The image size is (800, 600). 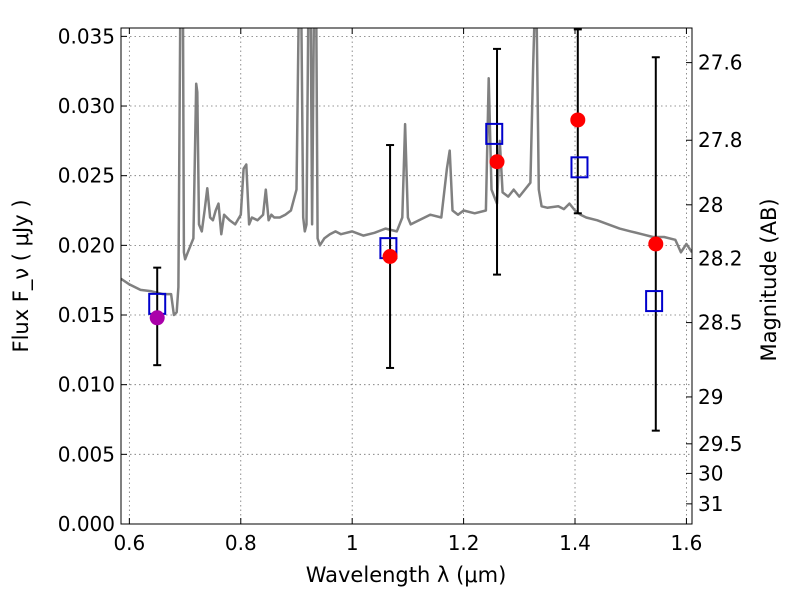 I want to click on x-tick-label: 0.6, so click(x=129, y=543).